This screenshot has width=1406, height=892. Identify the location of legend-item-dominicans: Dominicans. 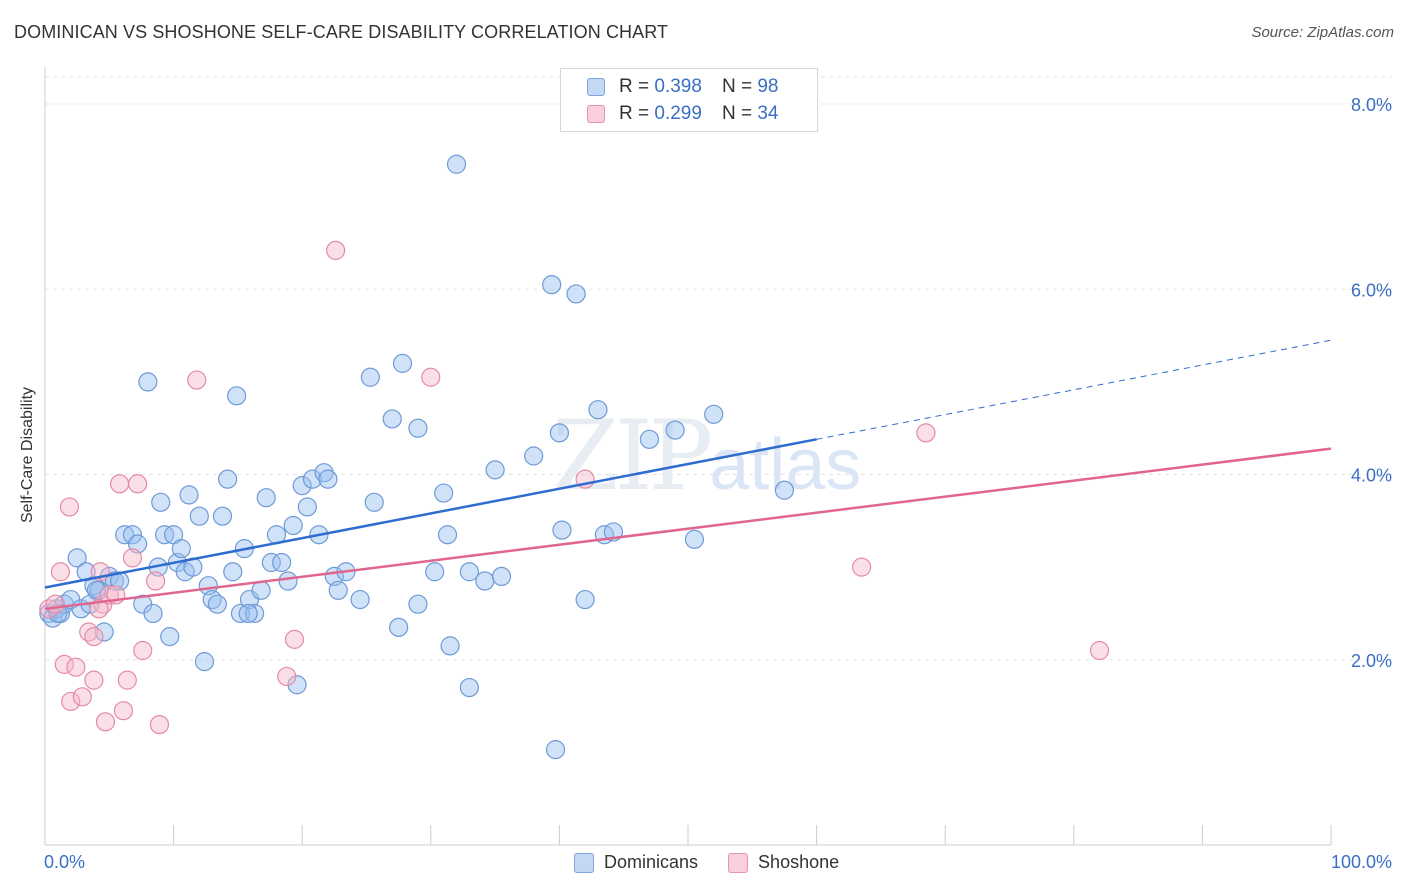
(636, 862).